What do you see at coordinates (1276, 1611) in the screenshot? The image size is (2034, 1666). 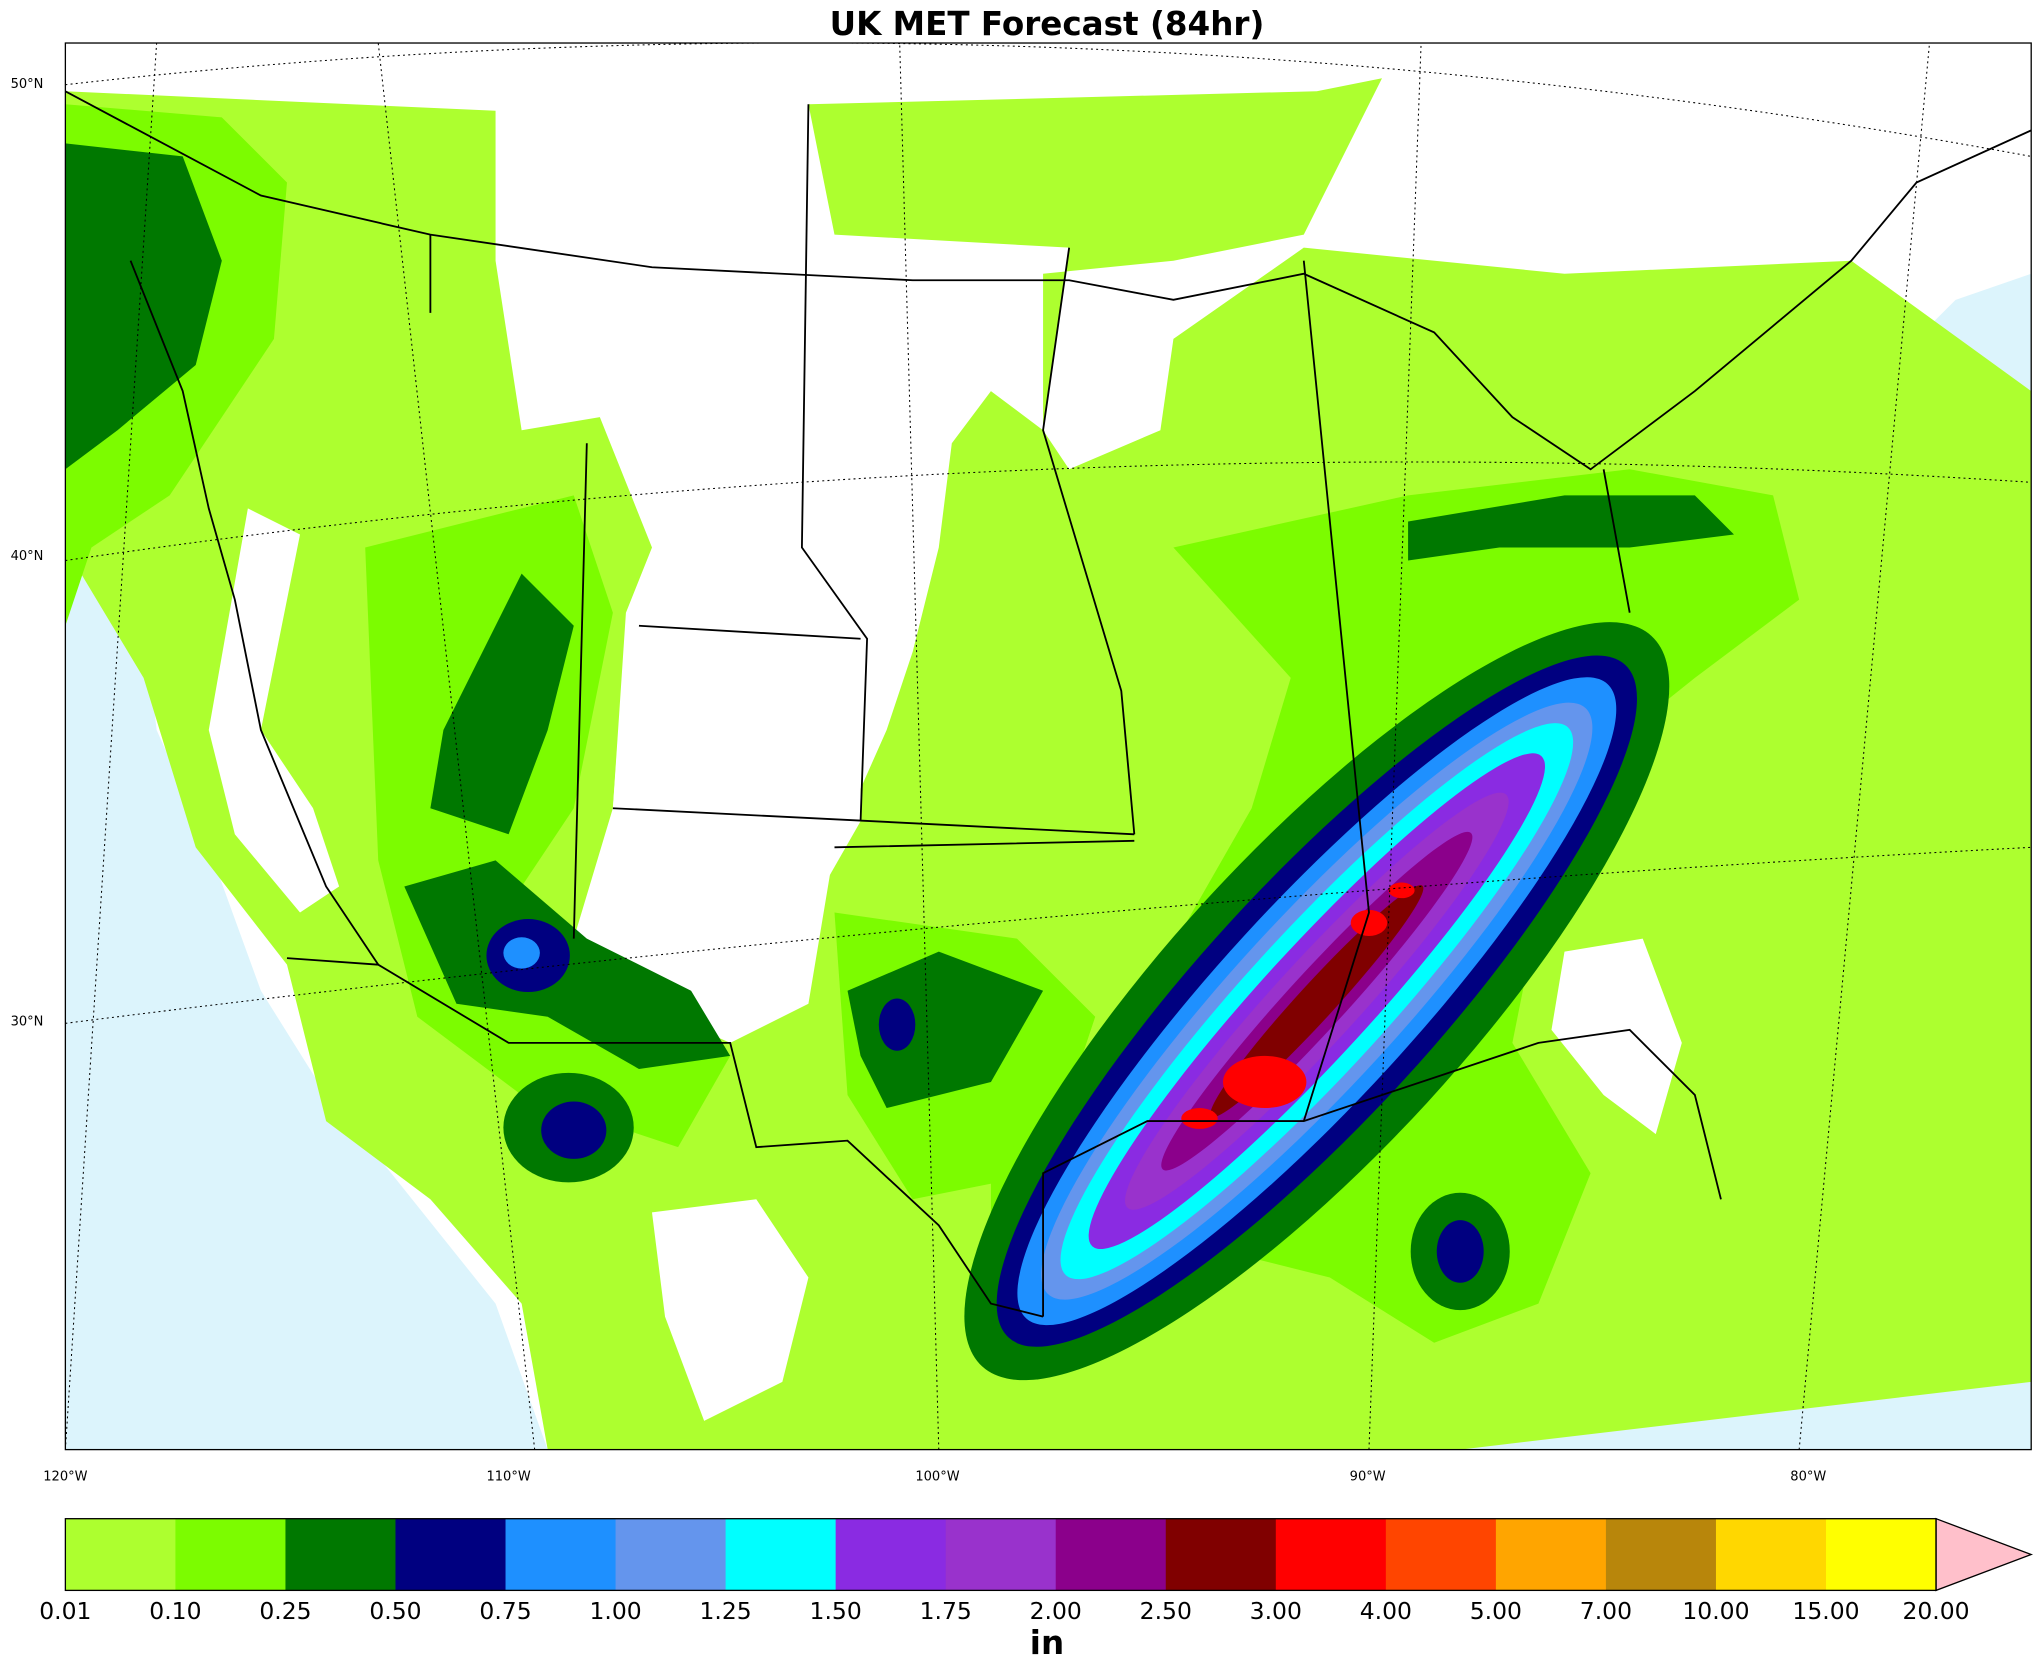 I see `colorbar-label: 3.00` at bounding box center [1276, 1611].